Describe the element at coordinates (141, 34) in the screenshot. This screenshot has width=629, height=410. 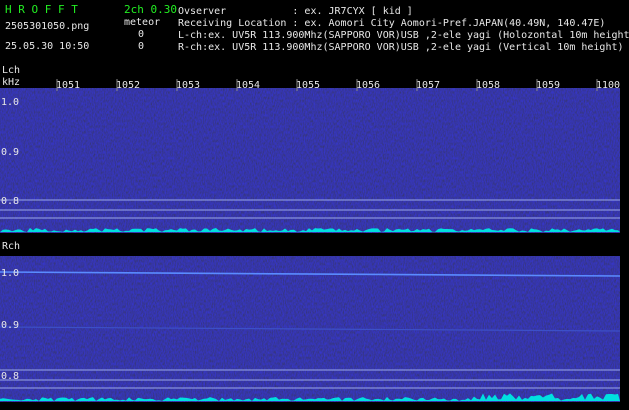
I see `lch-count: 0` at that location.